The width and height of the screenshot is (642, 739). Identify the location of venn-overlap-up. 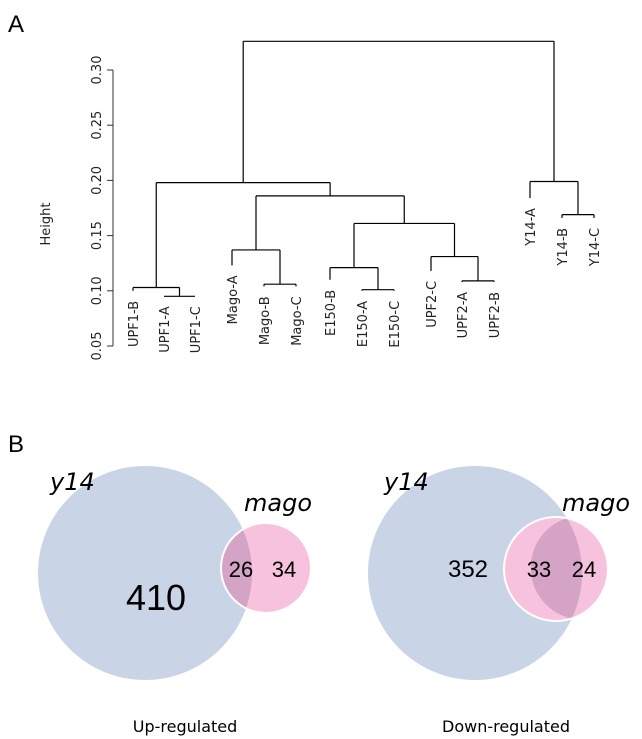
(236, 569).